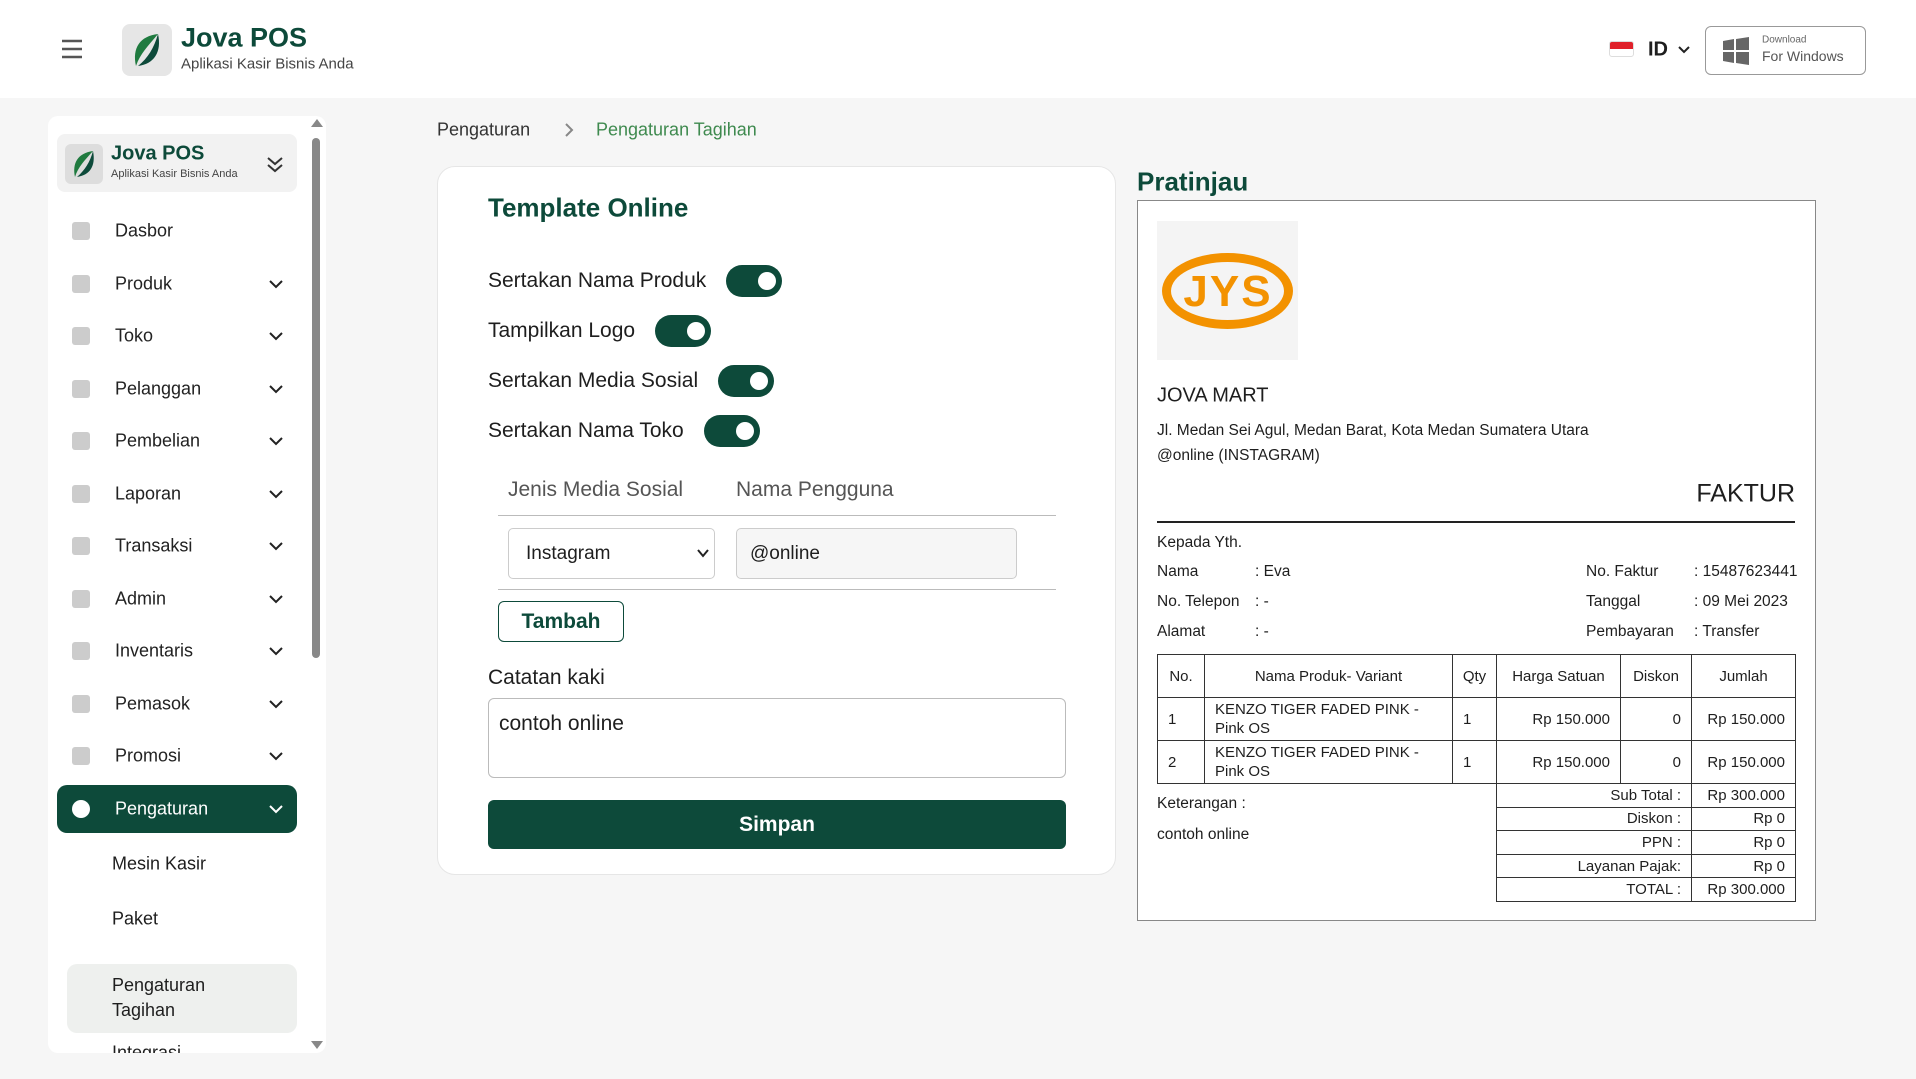 This screenshot has width=1916, height=1079. I want to click on collapse, so click(275, 165).